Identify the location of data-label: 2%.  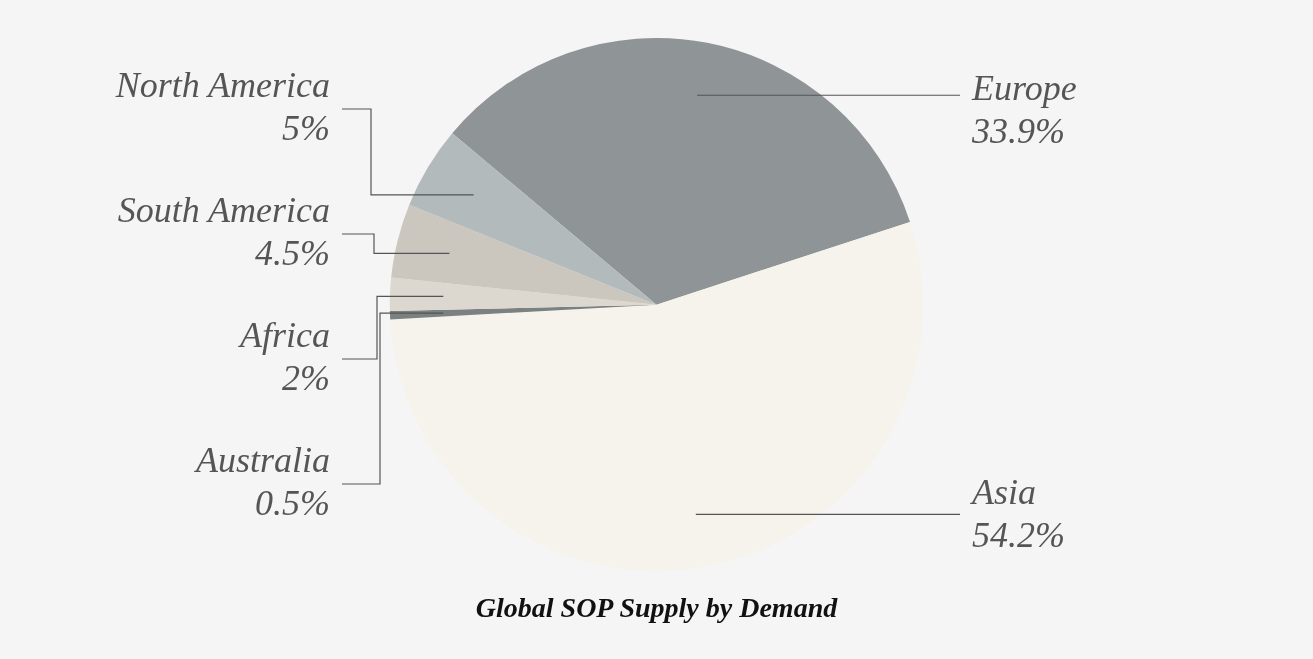
(306, 378).